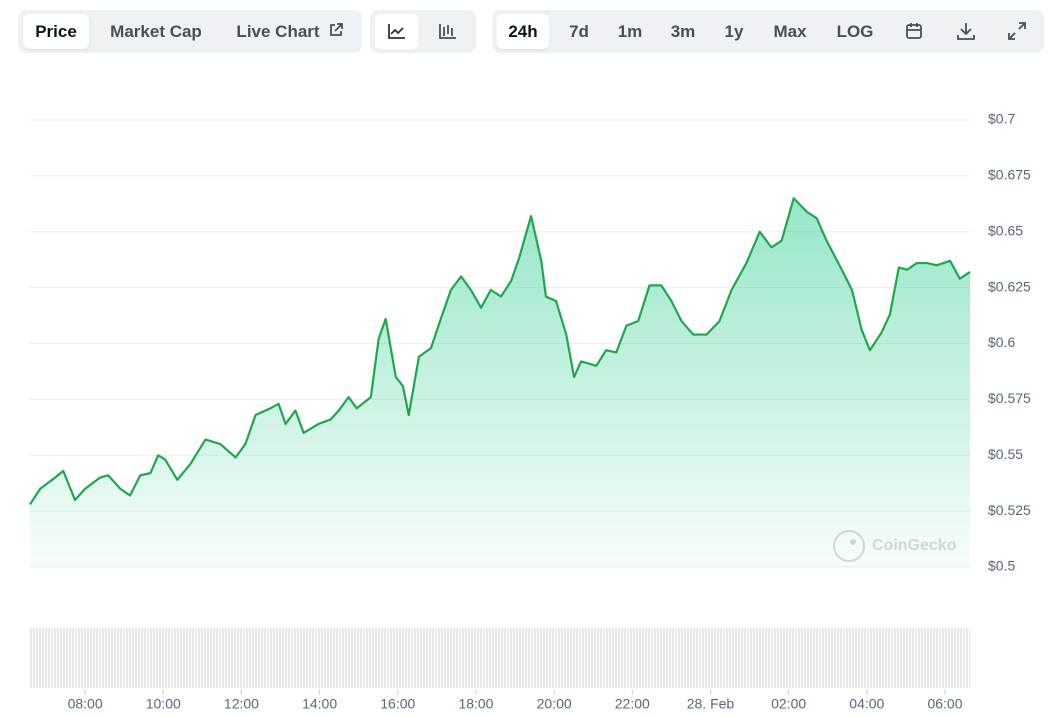  I want to click on range-max: Max, so click(790, 31).